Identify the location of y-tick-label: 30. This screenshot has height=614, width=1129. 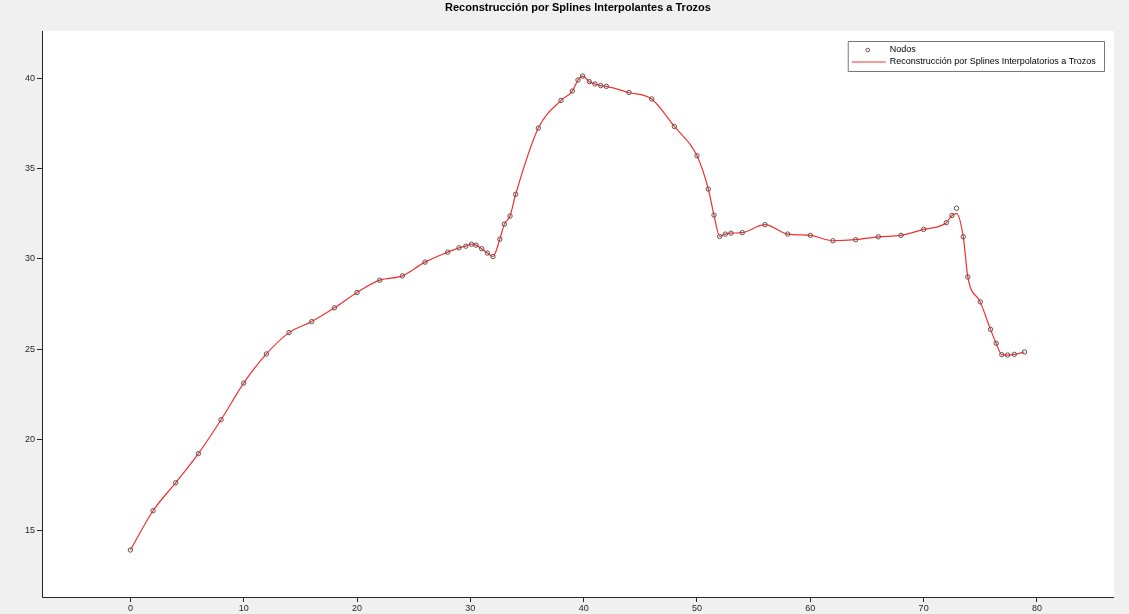
(29, 258).